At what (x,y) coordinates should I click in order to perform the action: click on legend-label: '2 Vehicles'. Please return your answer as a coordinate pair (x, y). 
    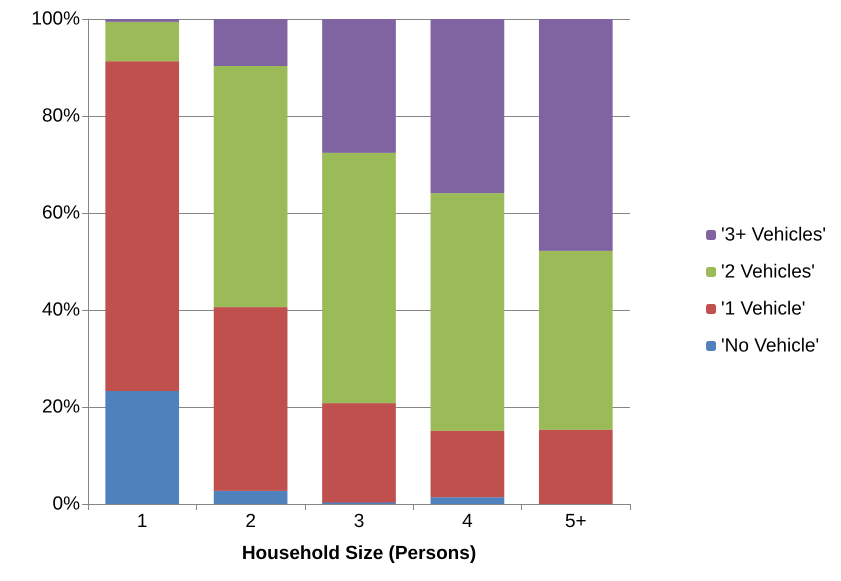
    Looking at the image, I should click on (768, 272).